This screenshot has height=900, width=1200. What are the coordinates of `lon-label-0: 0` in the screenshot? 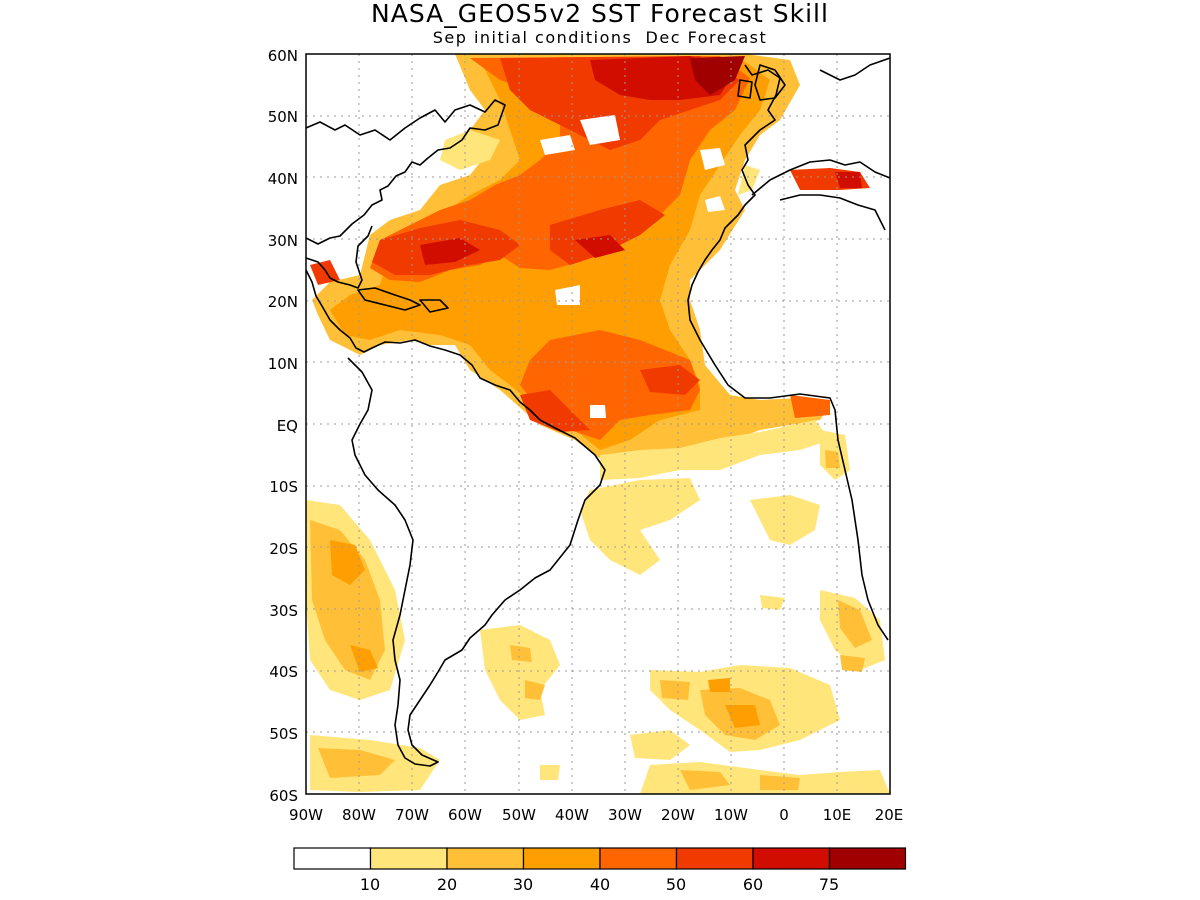 It's located at (784, 815).